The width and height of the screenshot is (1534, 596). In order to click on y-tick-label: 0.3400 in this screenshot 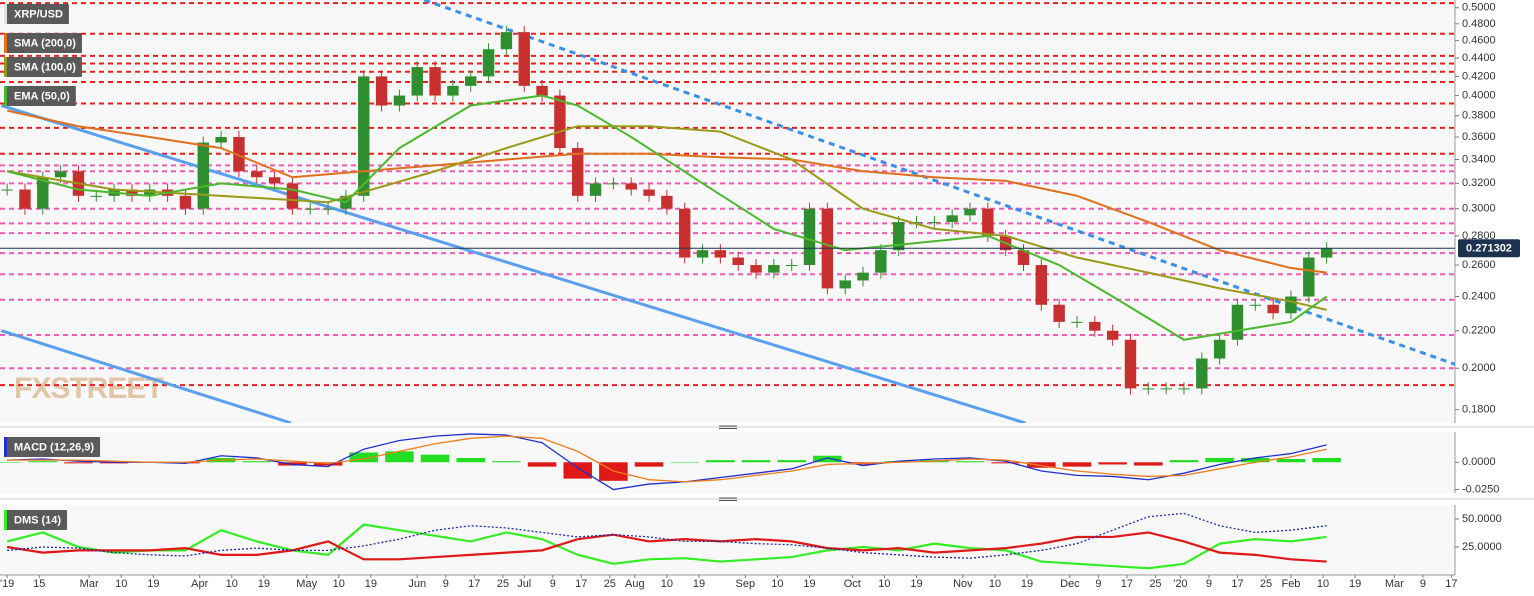, I will do `click(1479, 159)`.